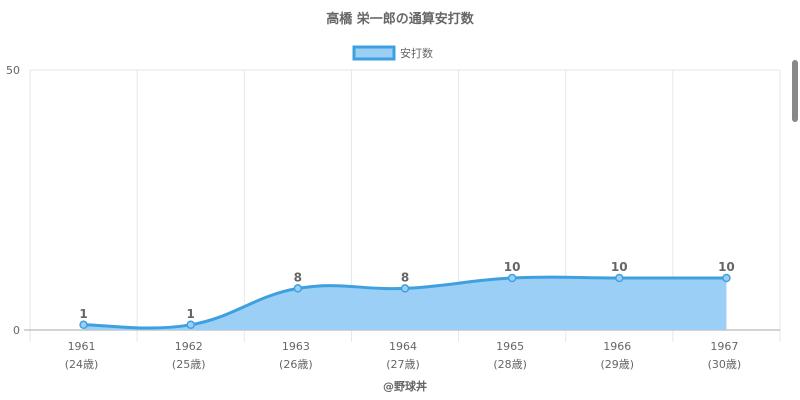 The width and height of the screenshot is (800, 400). What do you see at coordinates (617, 346) in the screenshot?
I see `x-tick-label: 1966` at bounding box center [617, 346].